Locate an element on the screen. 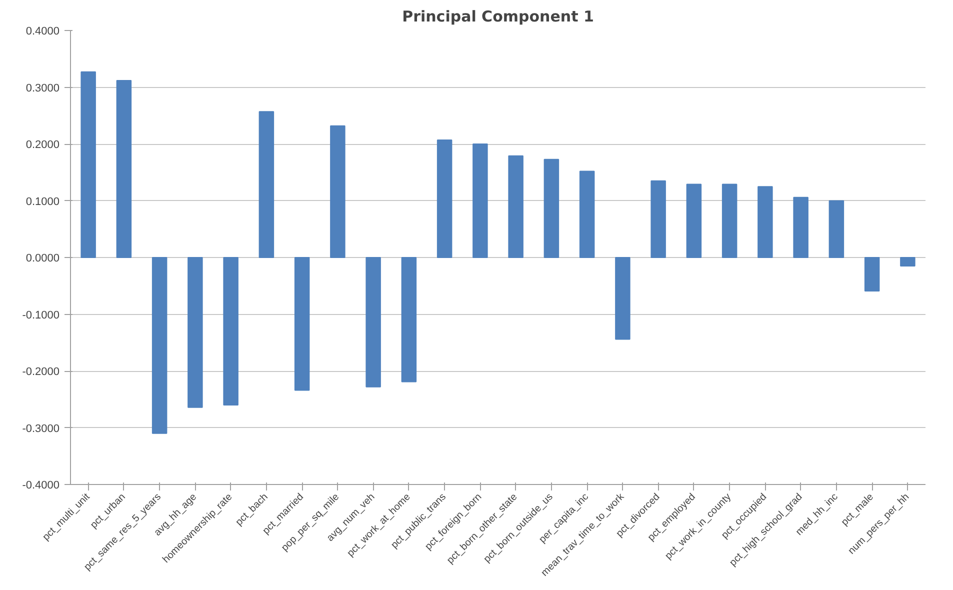 This screenshot has height=590, width=953. y-tick-label: -0.1000 is located at coordinates (41, 315).